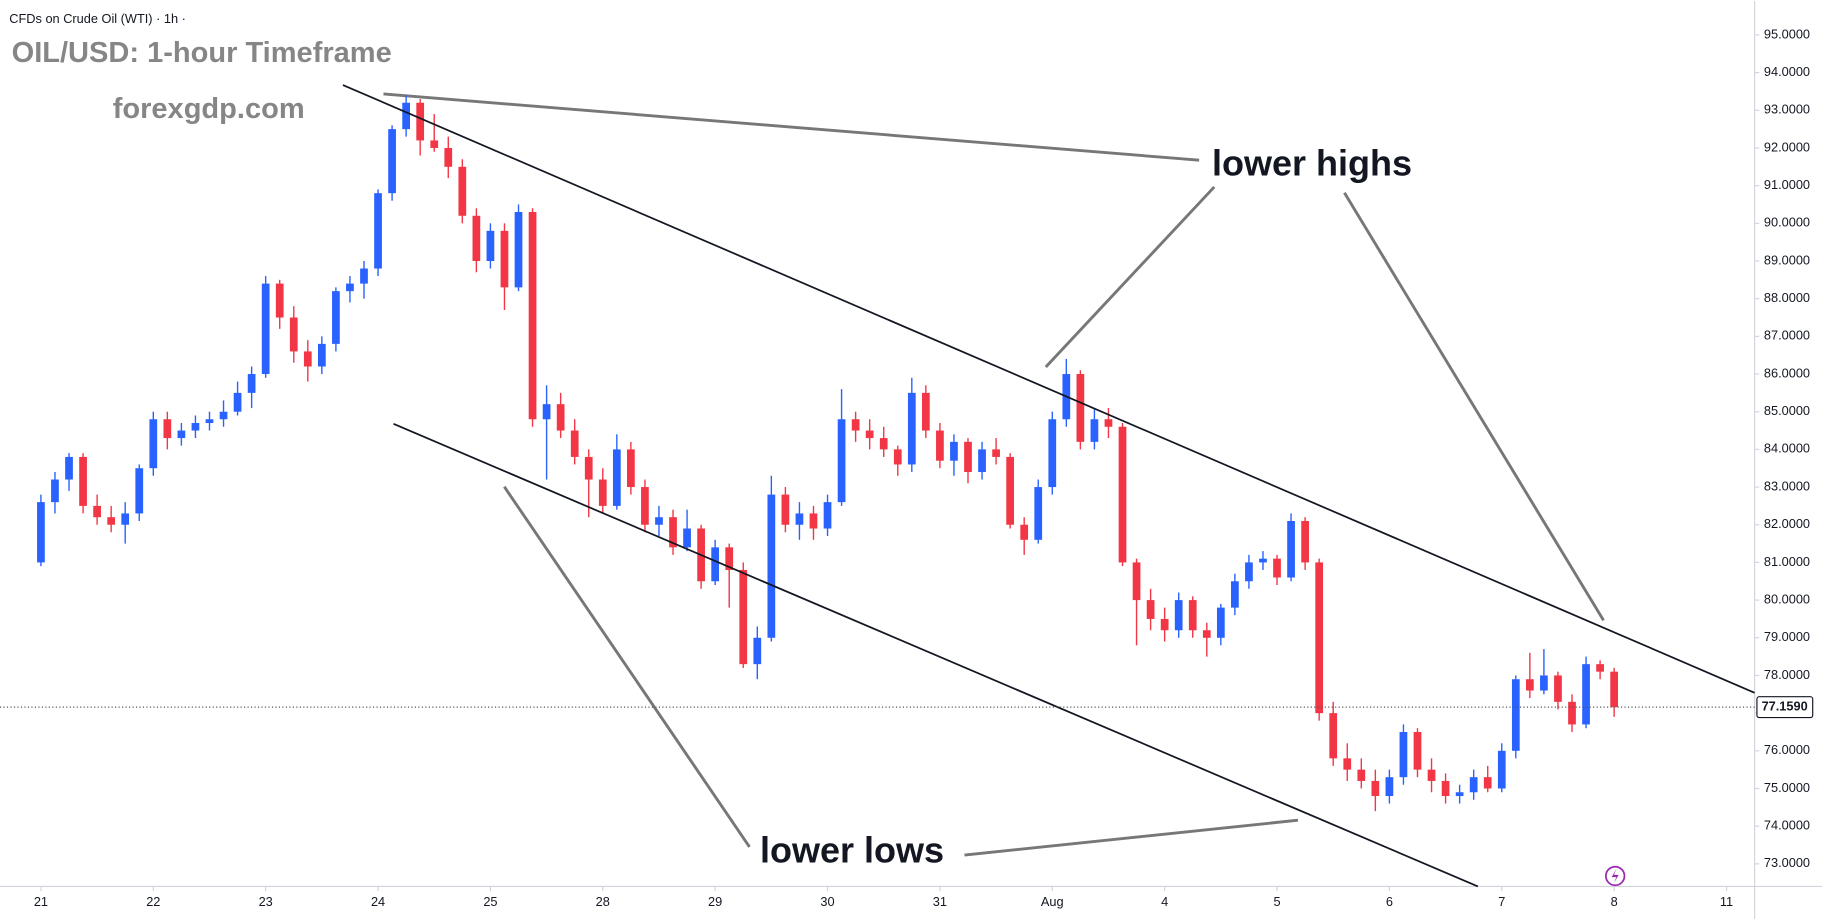 This screenshot has width=1822, height=920. Describe the element at coordinates (97, 18) in the screenshot. I see `chart-header: CFDs on Crude Oil (WTI) · 1h ·` at that location.